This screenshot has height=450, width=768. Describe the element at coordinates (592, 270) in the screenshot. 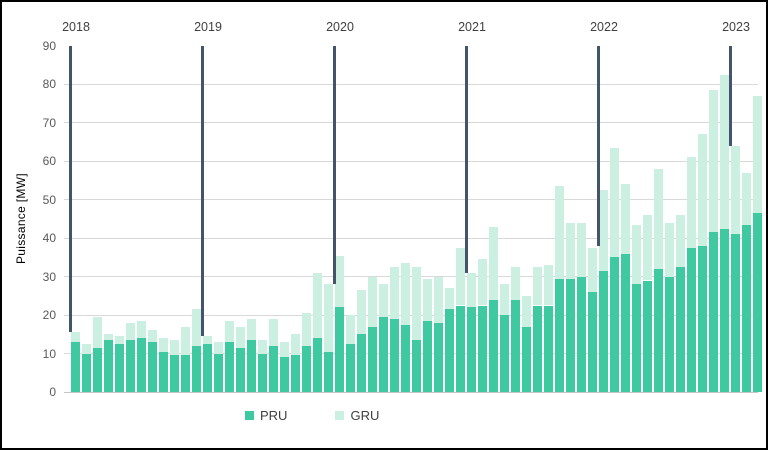

I see `bar-2021-12-GRU` at that location.